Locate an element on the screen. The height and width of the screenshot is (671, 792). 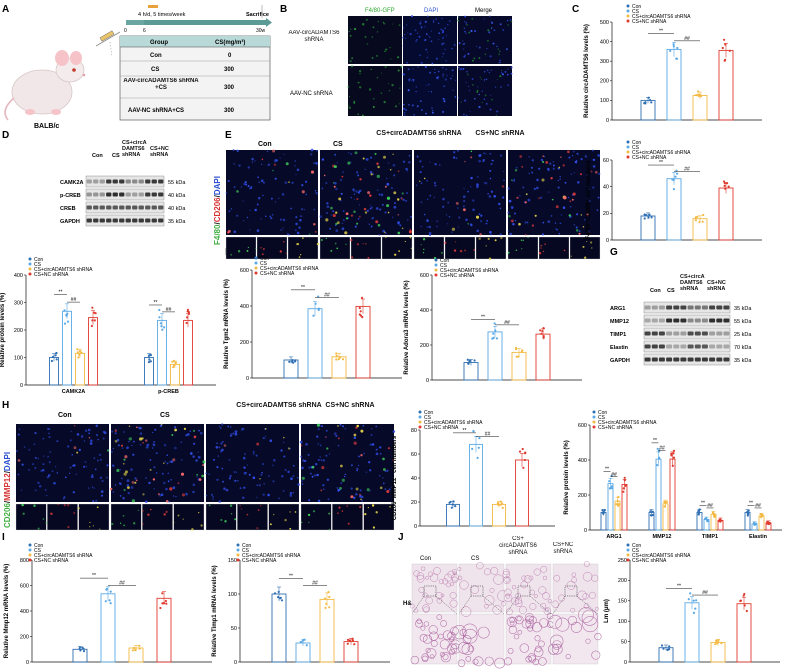
panel-letter-i: I is located at coordinates (3, 537).